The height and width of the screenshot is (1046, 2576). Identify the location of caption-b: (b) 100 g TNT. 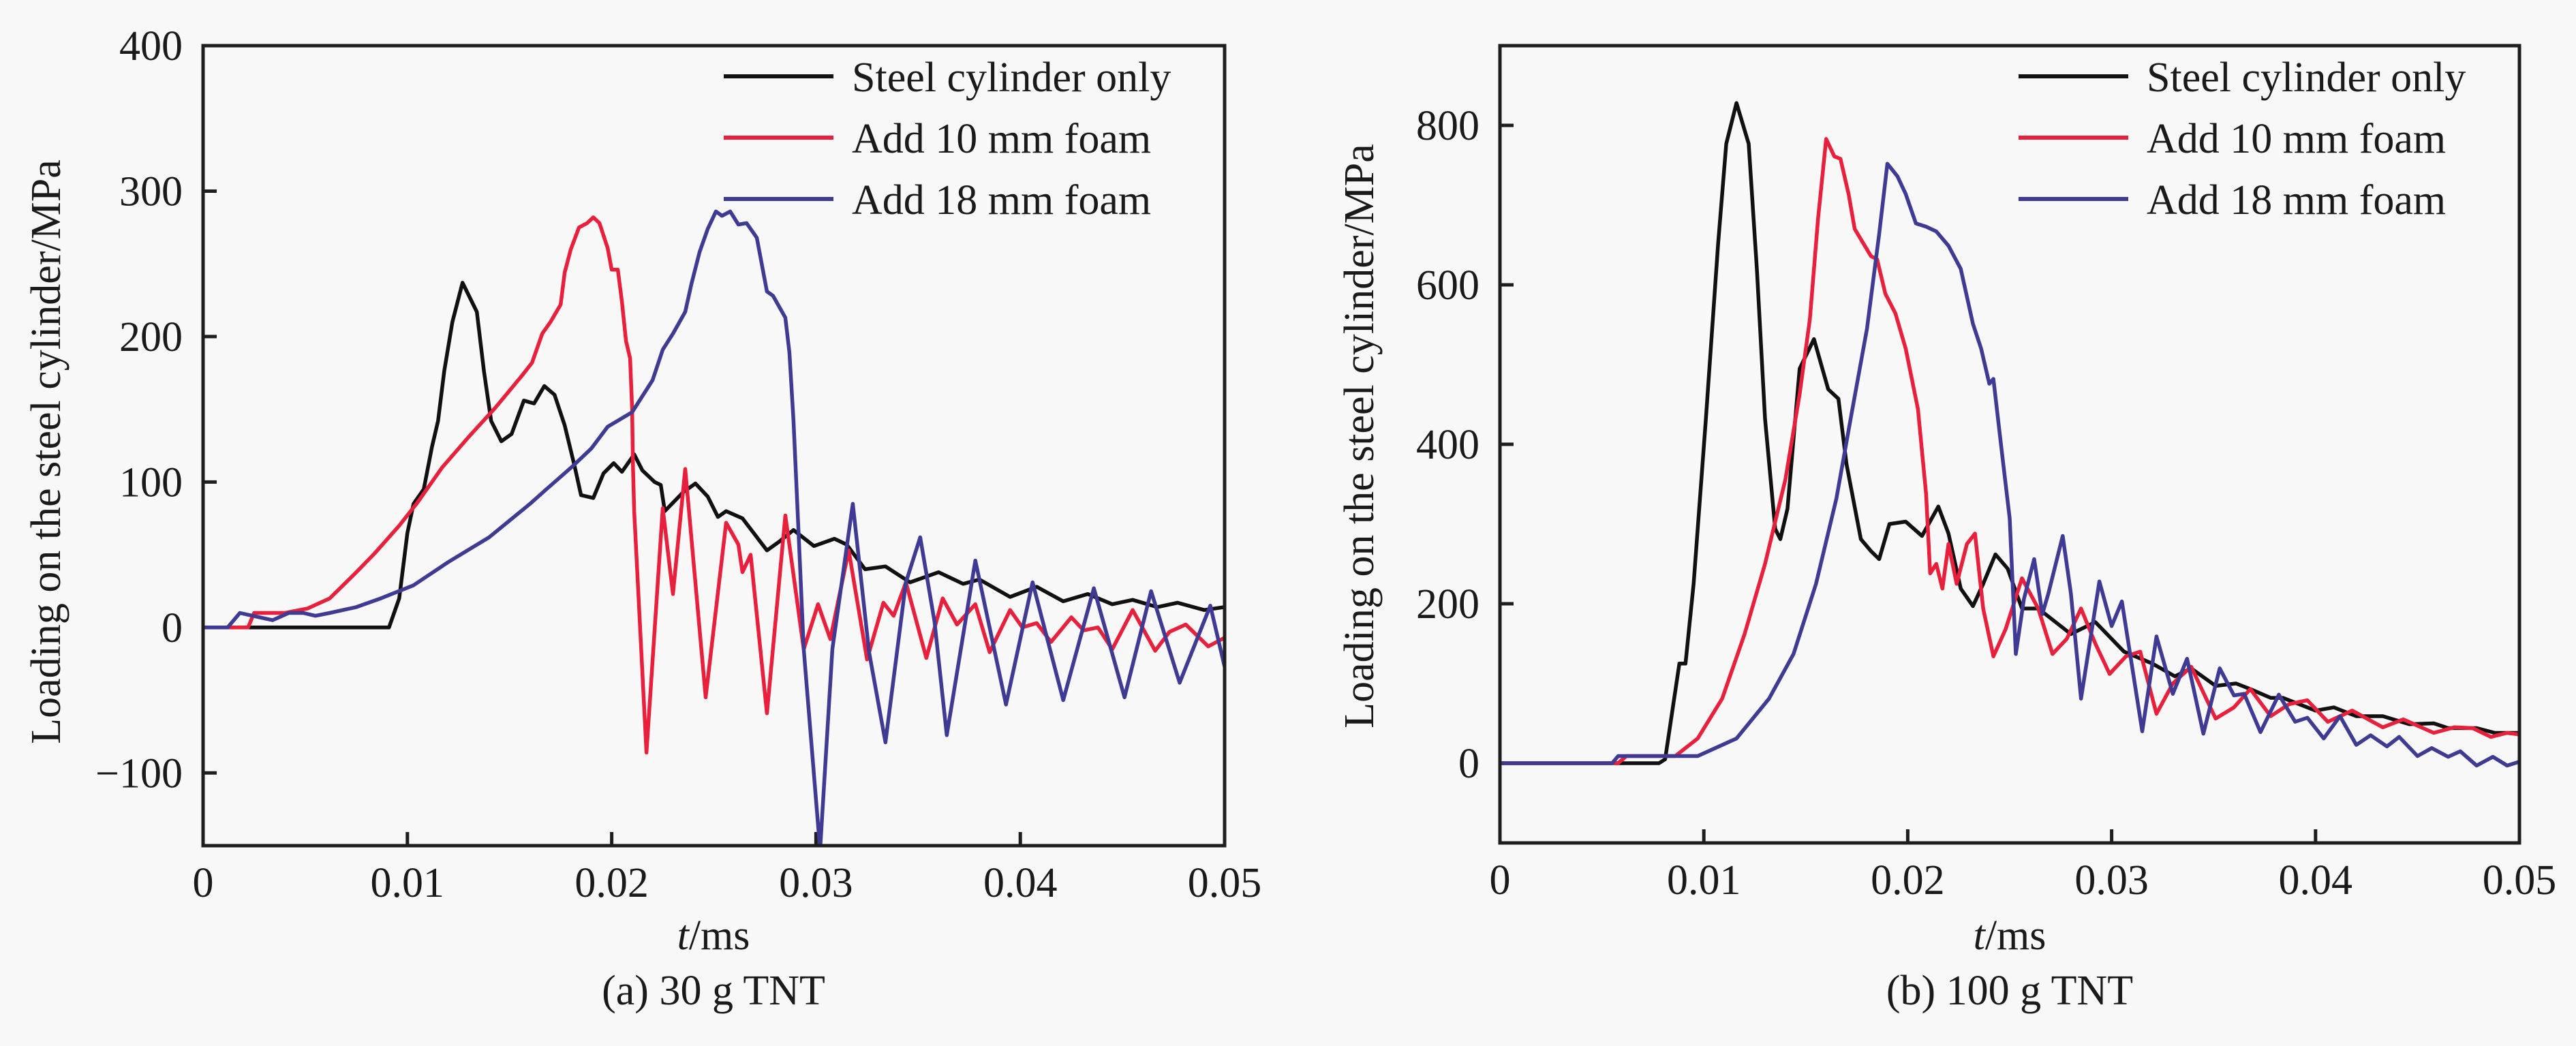
(2009, 991).